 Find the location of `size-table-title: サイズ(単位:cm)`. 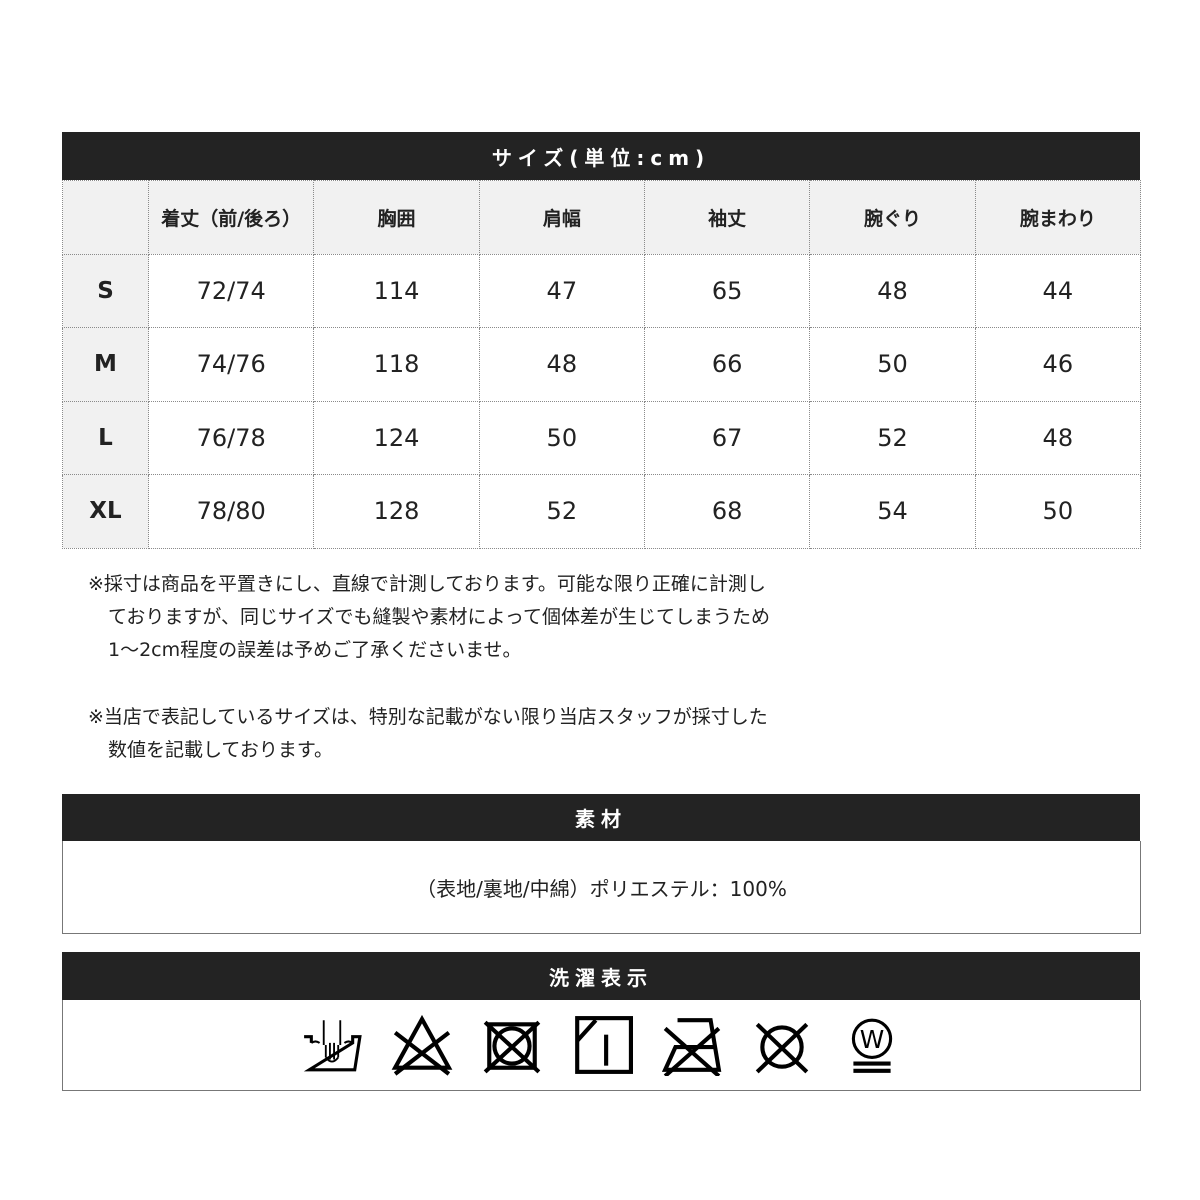

size-table-title: サイズ(単位:cm) is located at coordinates (601, 156).